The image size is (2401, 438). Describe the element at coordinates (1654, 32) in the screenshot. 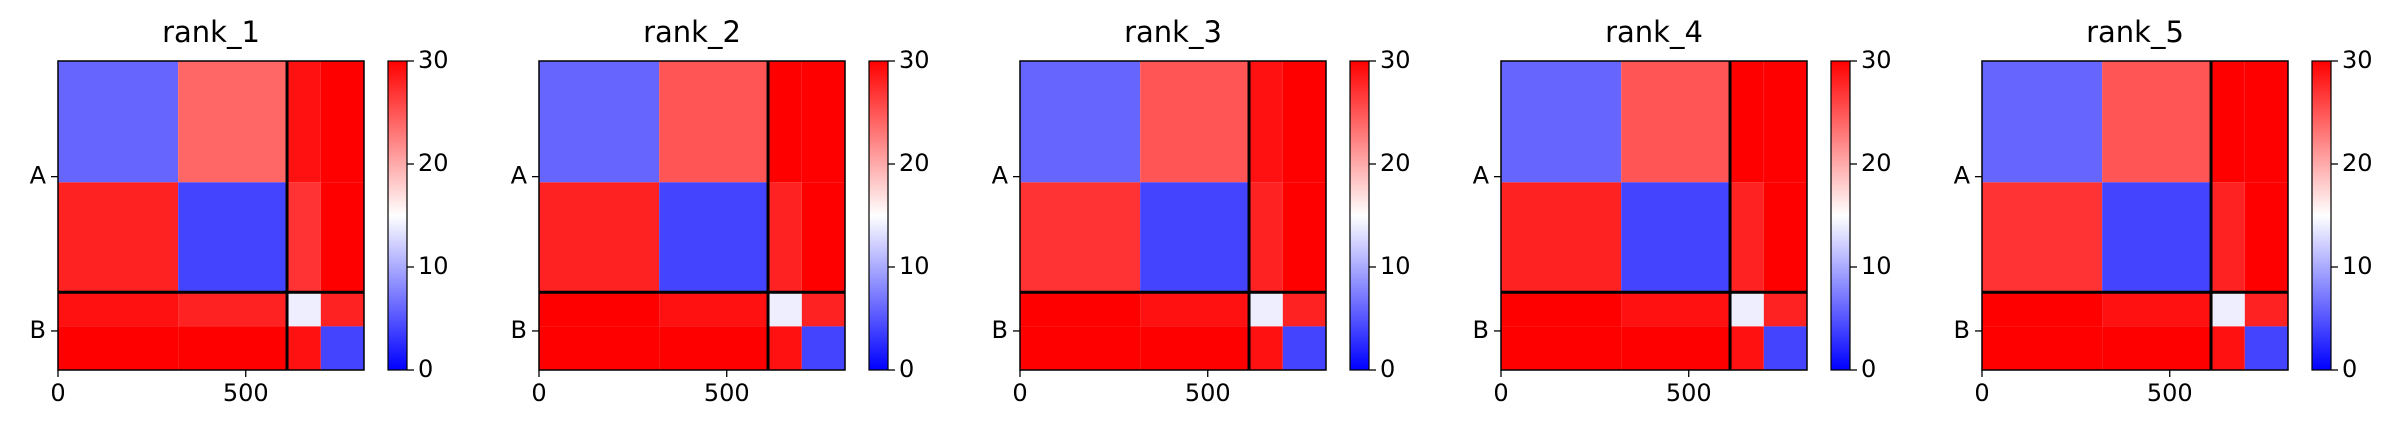

I see `panel-title: rank_4` at that location.